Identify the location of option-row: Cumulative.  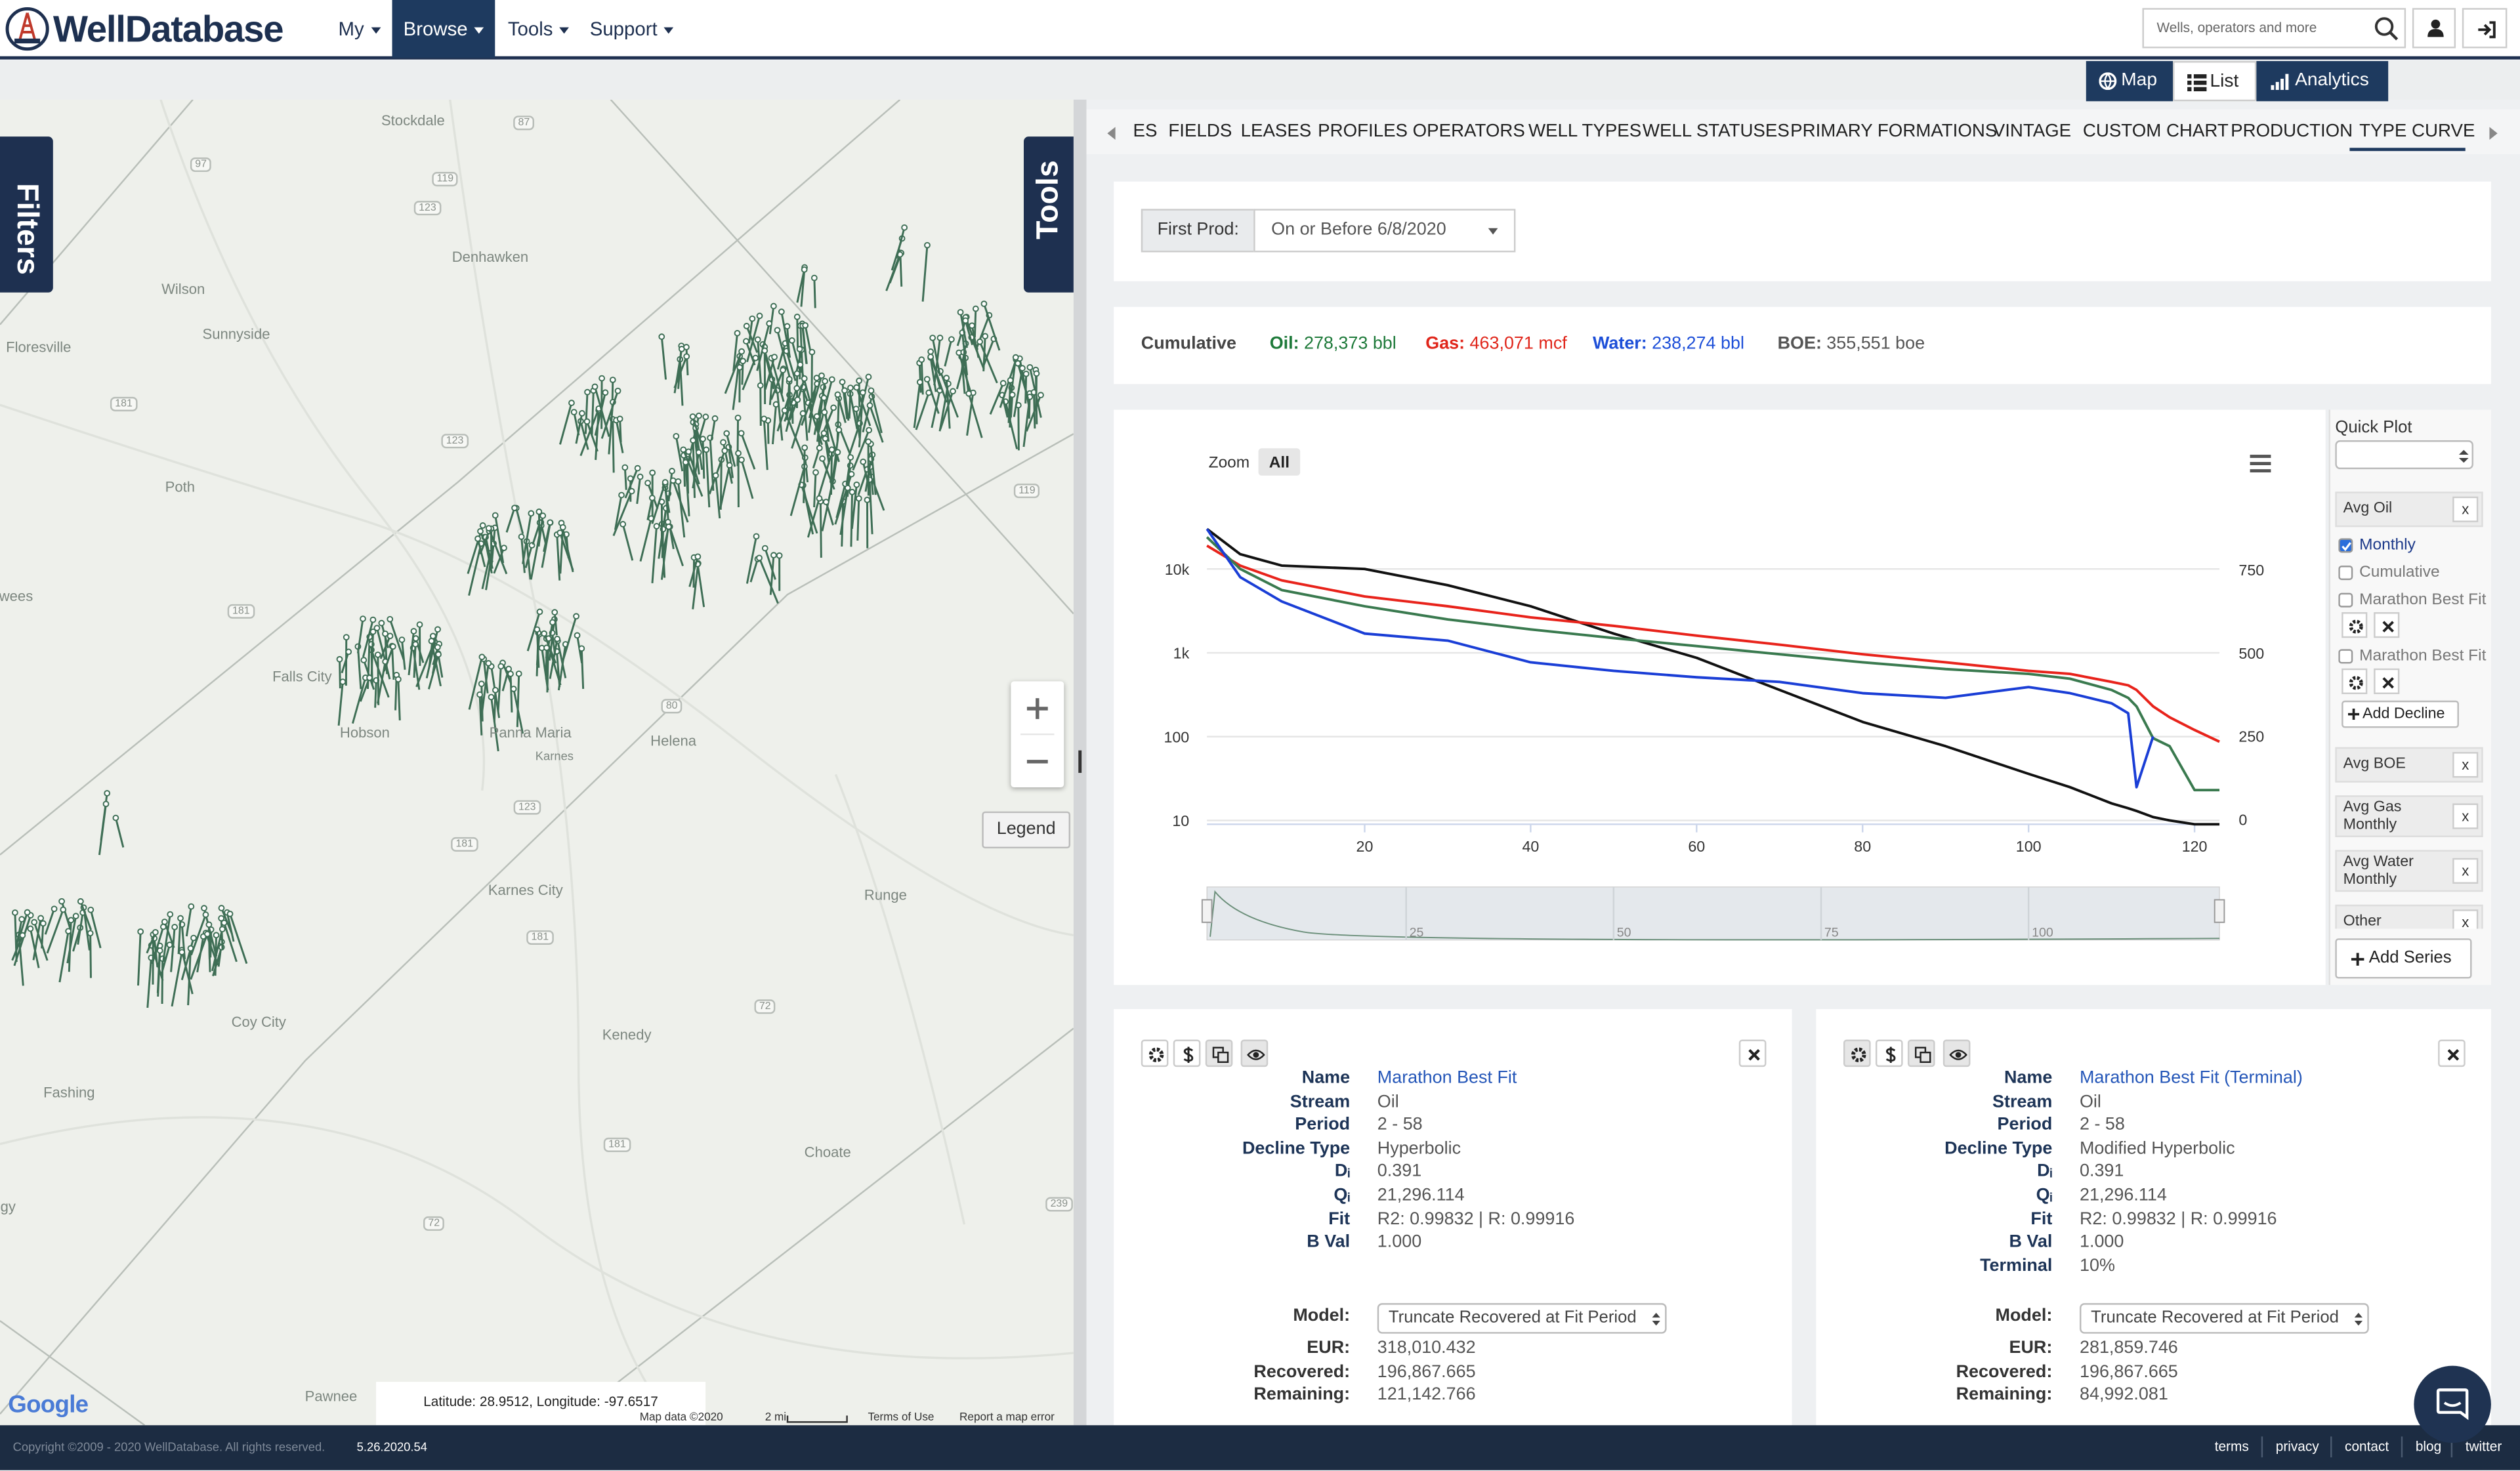
(2414, 573).